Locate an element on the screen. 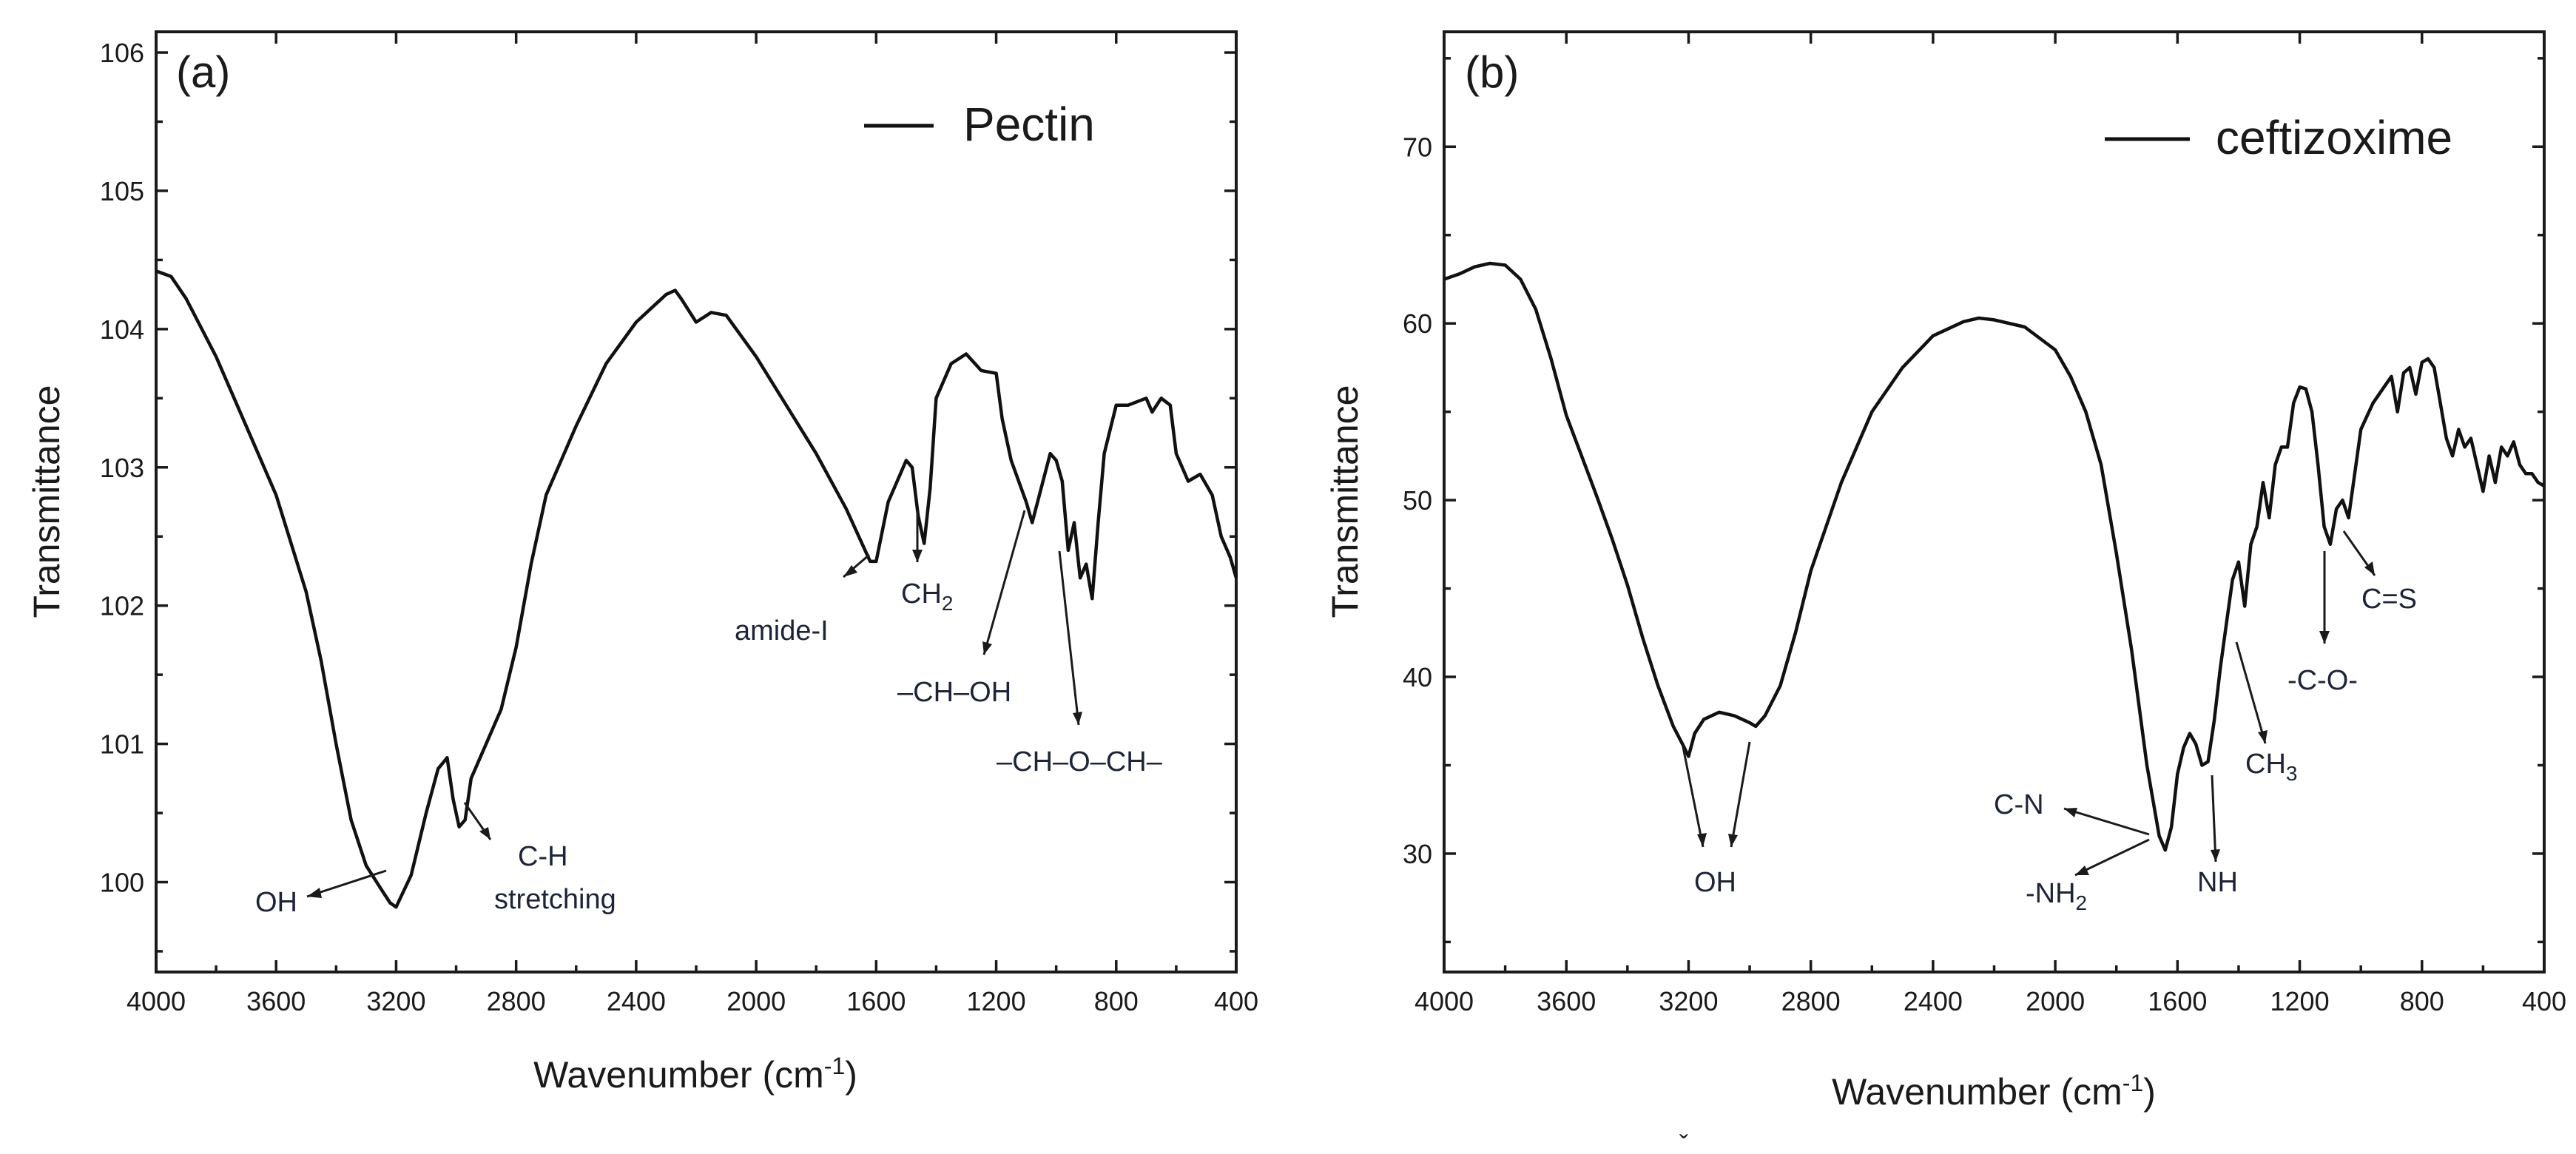 The height and width of the screenshot is (1154, 2576). y-tick-label: 103 is located at coordinates (122, 468).